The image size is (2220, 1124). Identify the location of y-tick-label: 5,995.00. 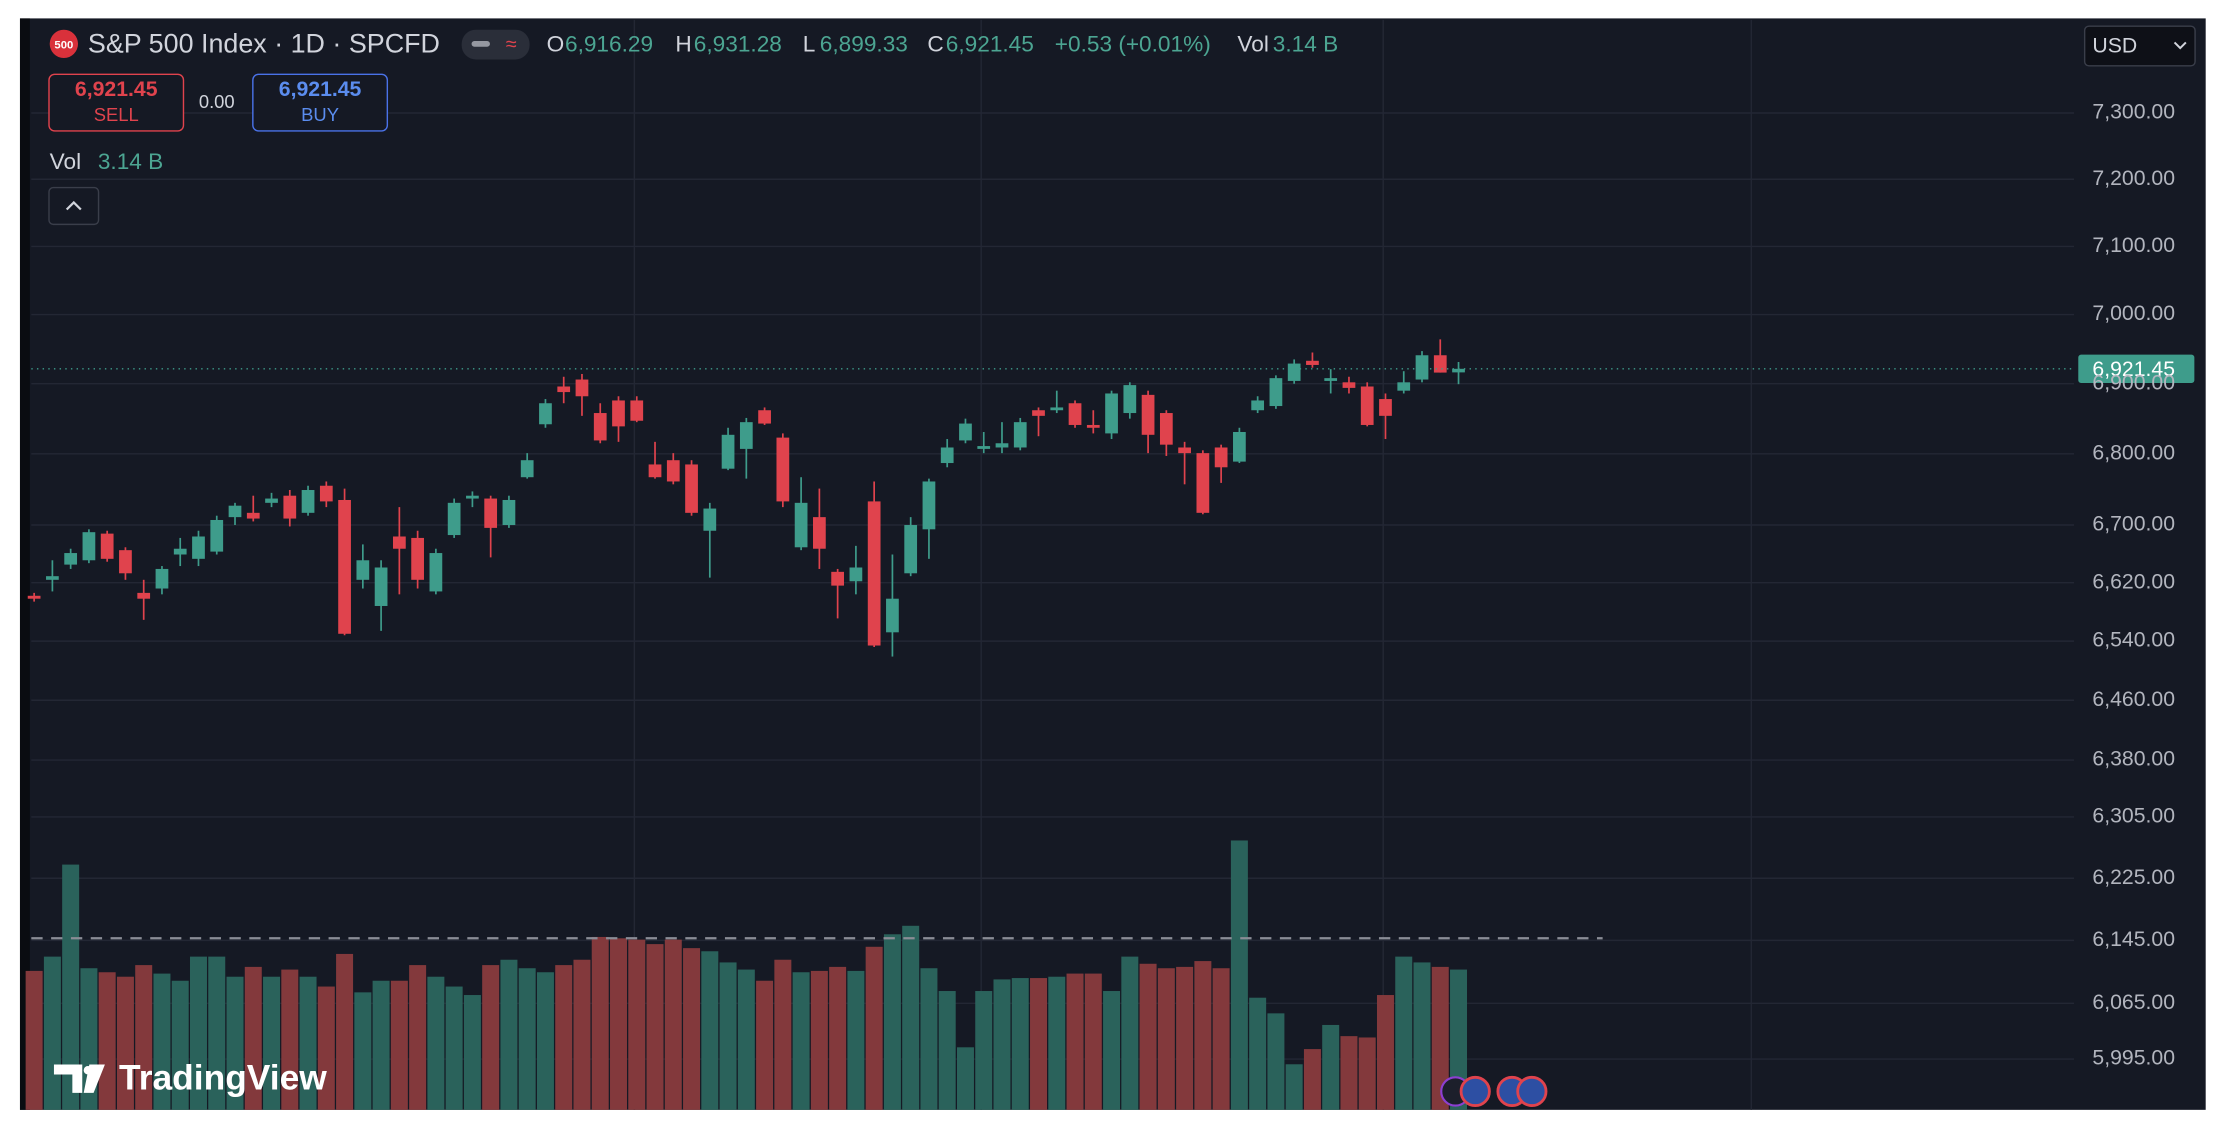
(2133, 1058).